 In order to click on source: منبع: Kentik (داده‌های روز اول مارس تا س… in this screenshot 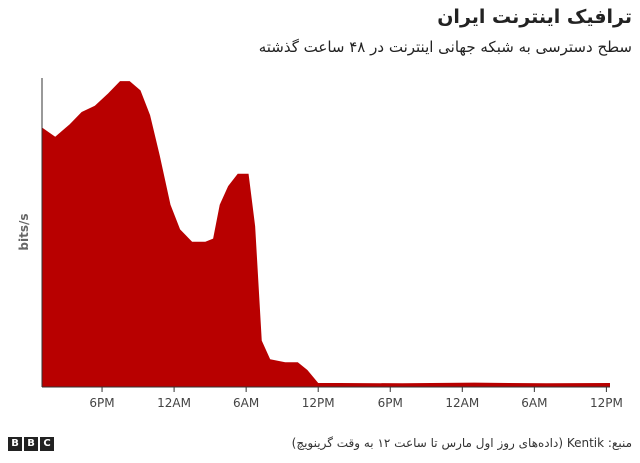, I will do `click(461, 443)`.